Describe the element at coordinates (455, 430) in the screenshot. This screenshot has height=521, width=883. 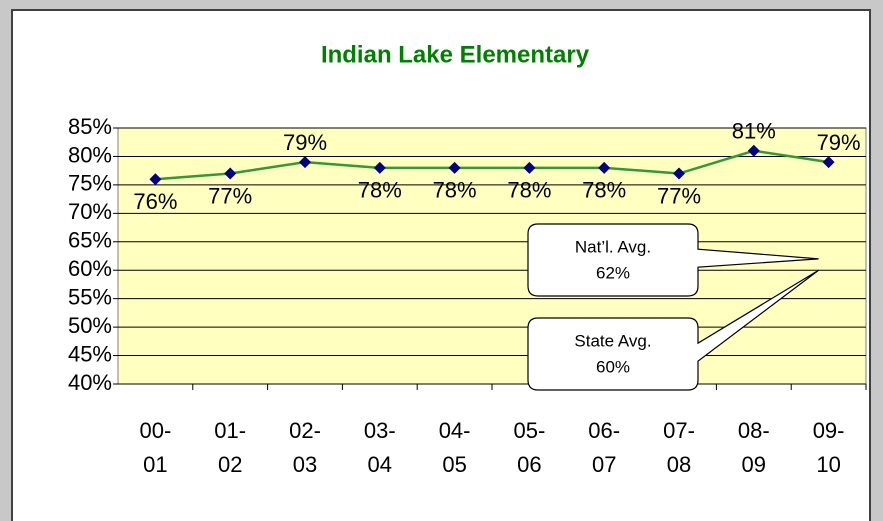
I see `x-tick-line: 04-` at that location.